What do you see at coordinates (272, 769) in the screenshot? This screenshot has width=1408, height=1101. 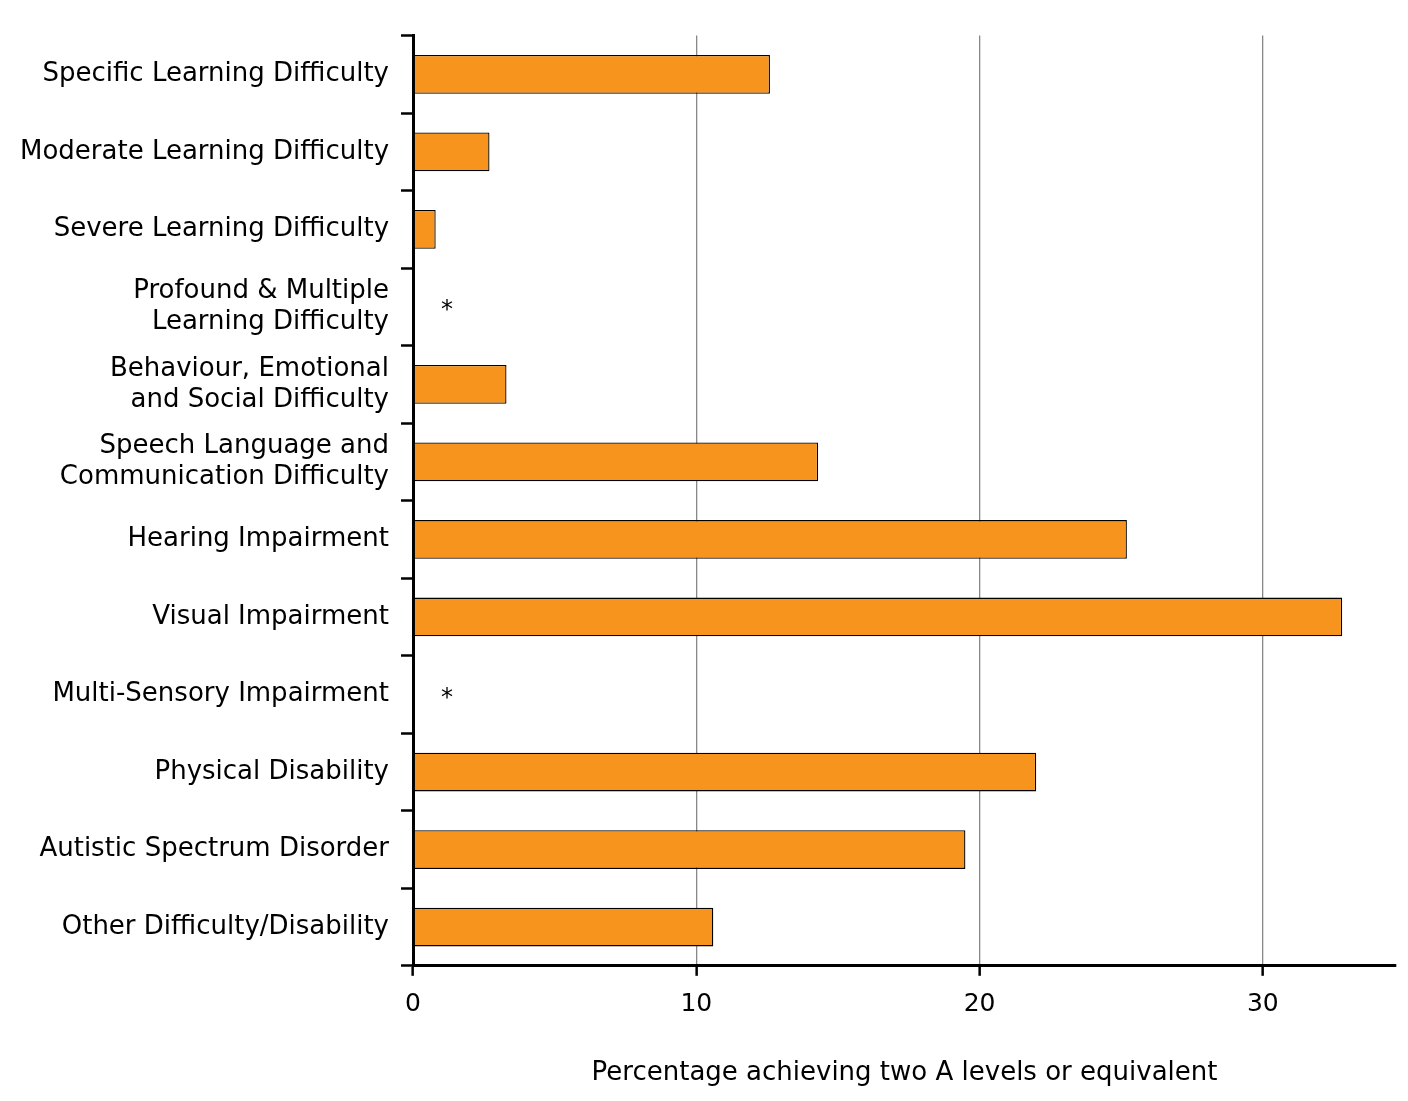 I see `y-tick-label: Physical Disability` at bounding box center [272, 769].